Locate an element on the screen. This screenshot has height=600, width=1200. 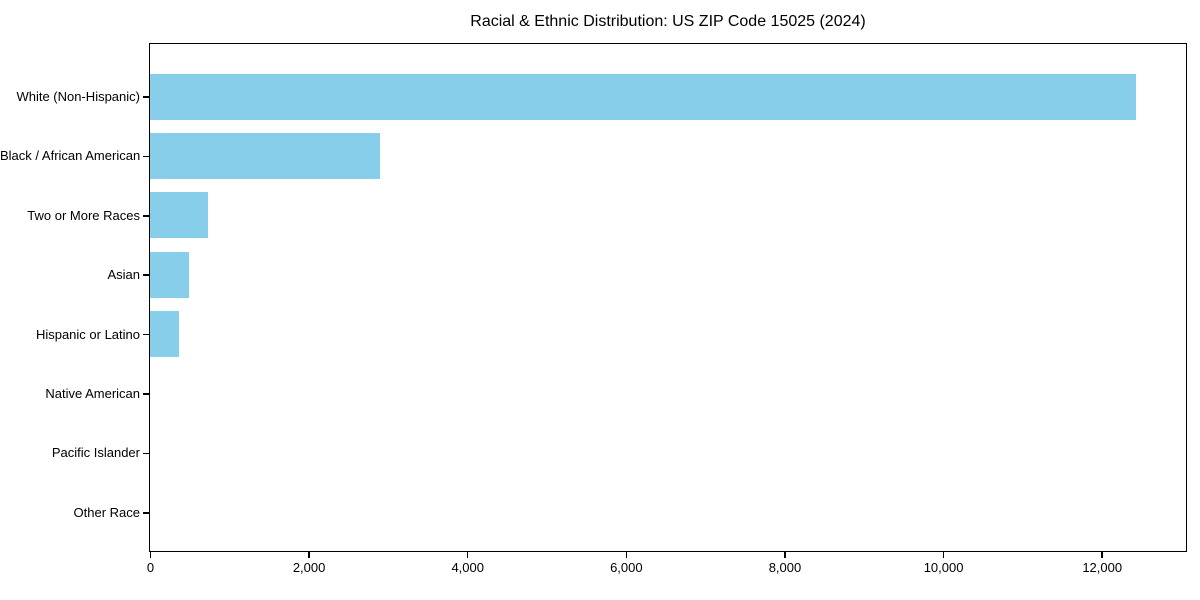
x-tick-label: 4,000 is located at coordinates (467, 567).